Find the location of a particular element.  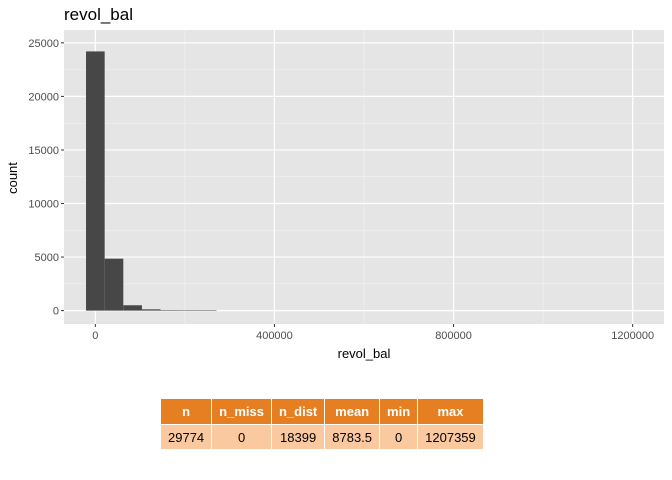

chart-title: revol_bal is located at coordinates (98, 14).